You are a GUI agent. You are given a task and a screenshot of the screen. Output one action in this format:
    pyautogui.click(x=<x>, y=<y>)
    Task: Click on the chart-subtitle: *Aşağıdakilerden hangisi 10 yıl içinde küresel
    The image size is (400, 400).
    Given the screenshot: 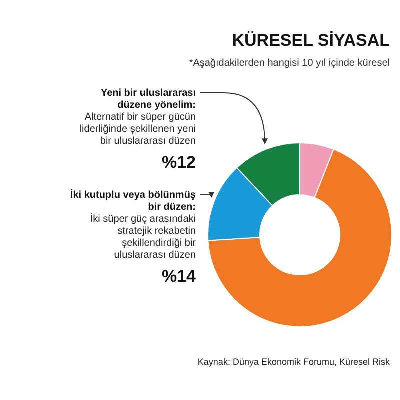 What is the action you would take?
    pyautogui.click(x=289, y=63)
    